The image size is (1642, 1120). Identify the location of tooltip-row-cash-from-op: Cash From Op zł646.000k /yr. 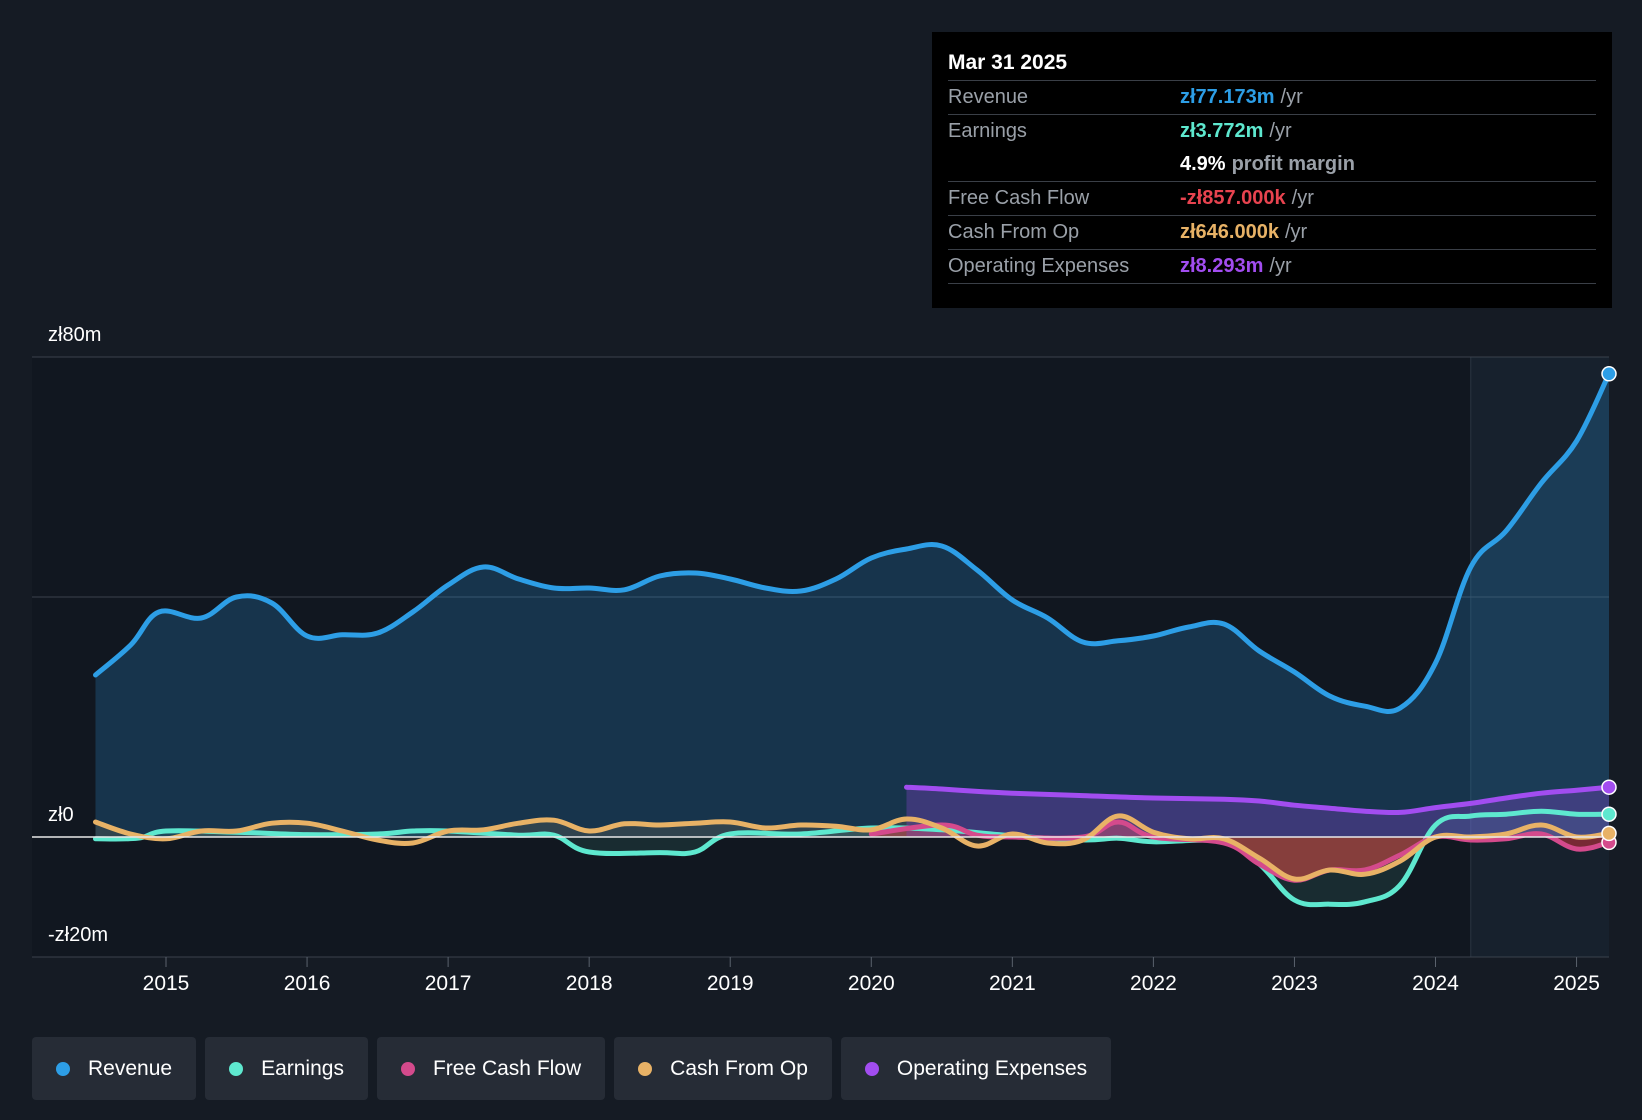
(1272, 233).